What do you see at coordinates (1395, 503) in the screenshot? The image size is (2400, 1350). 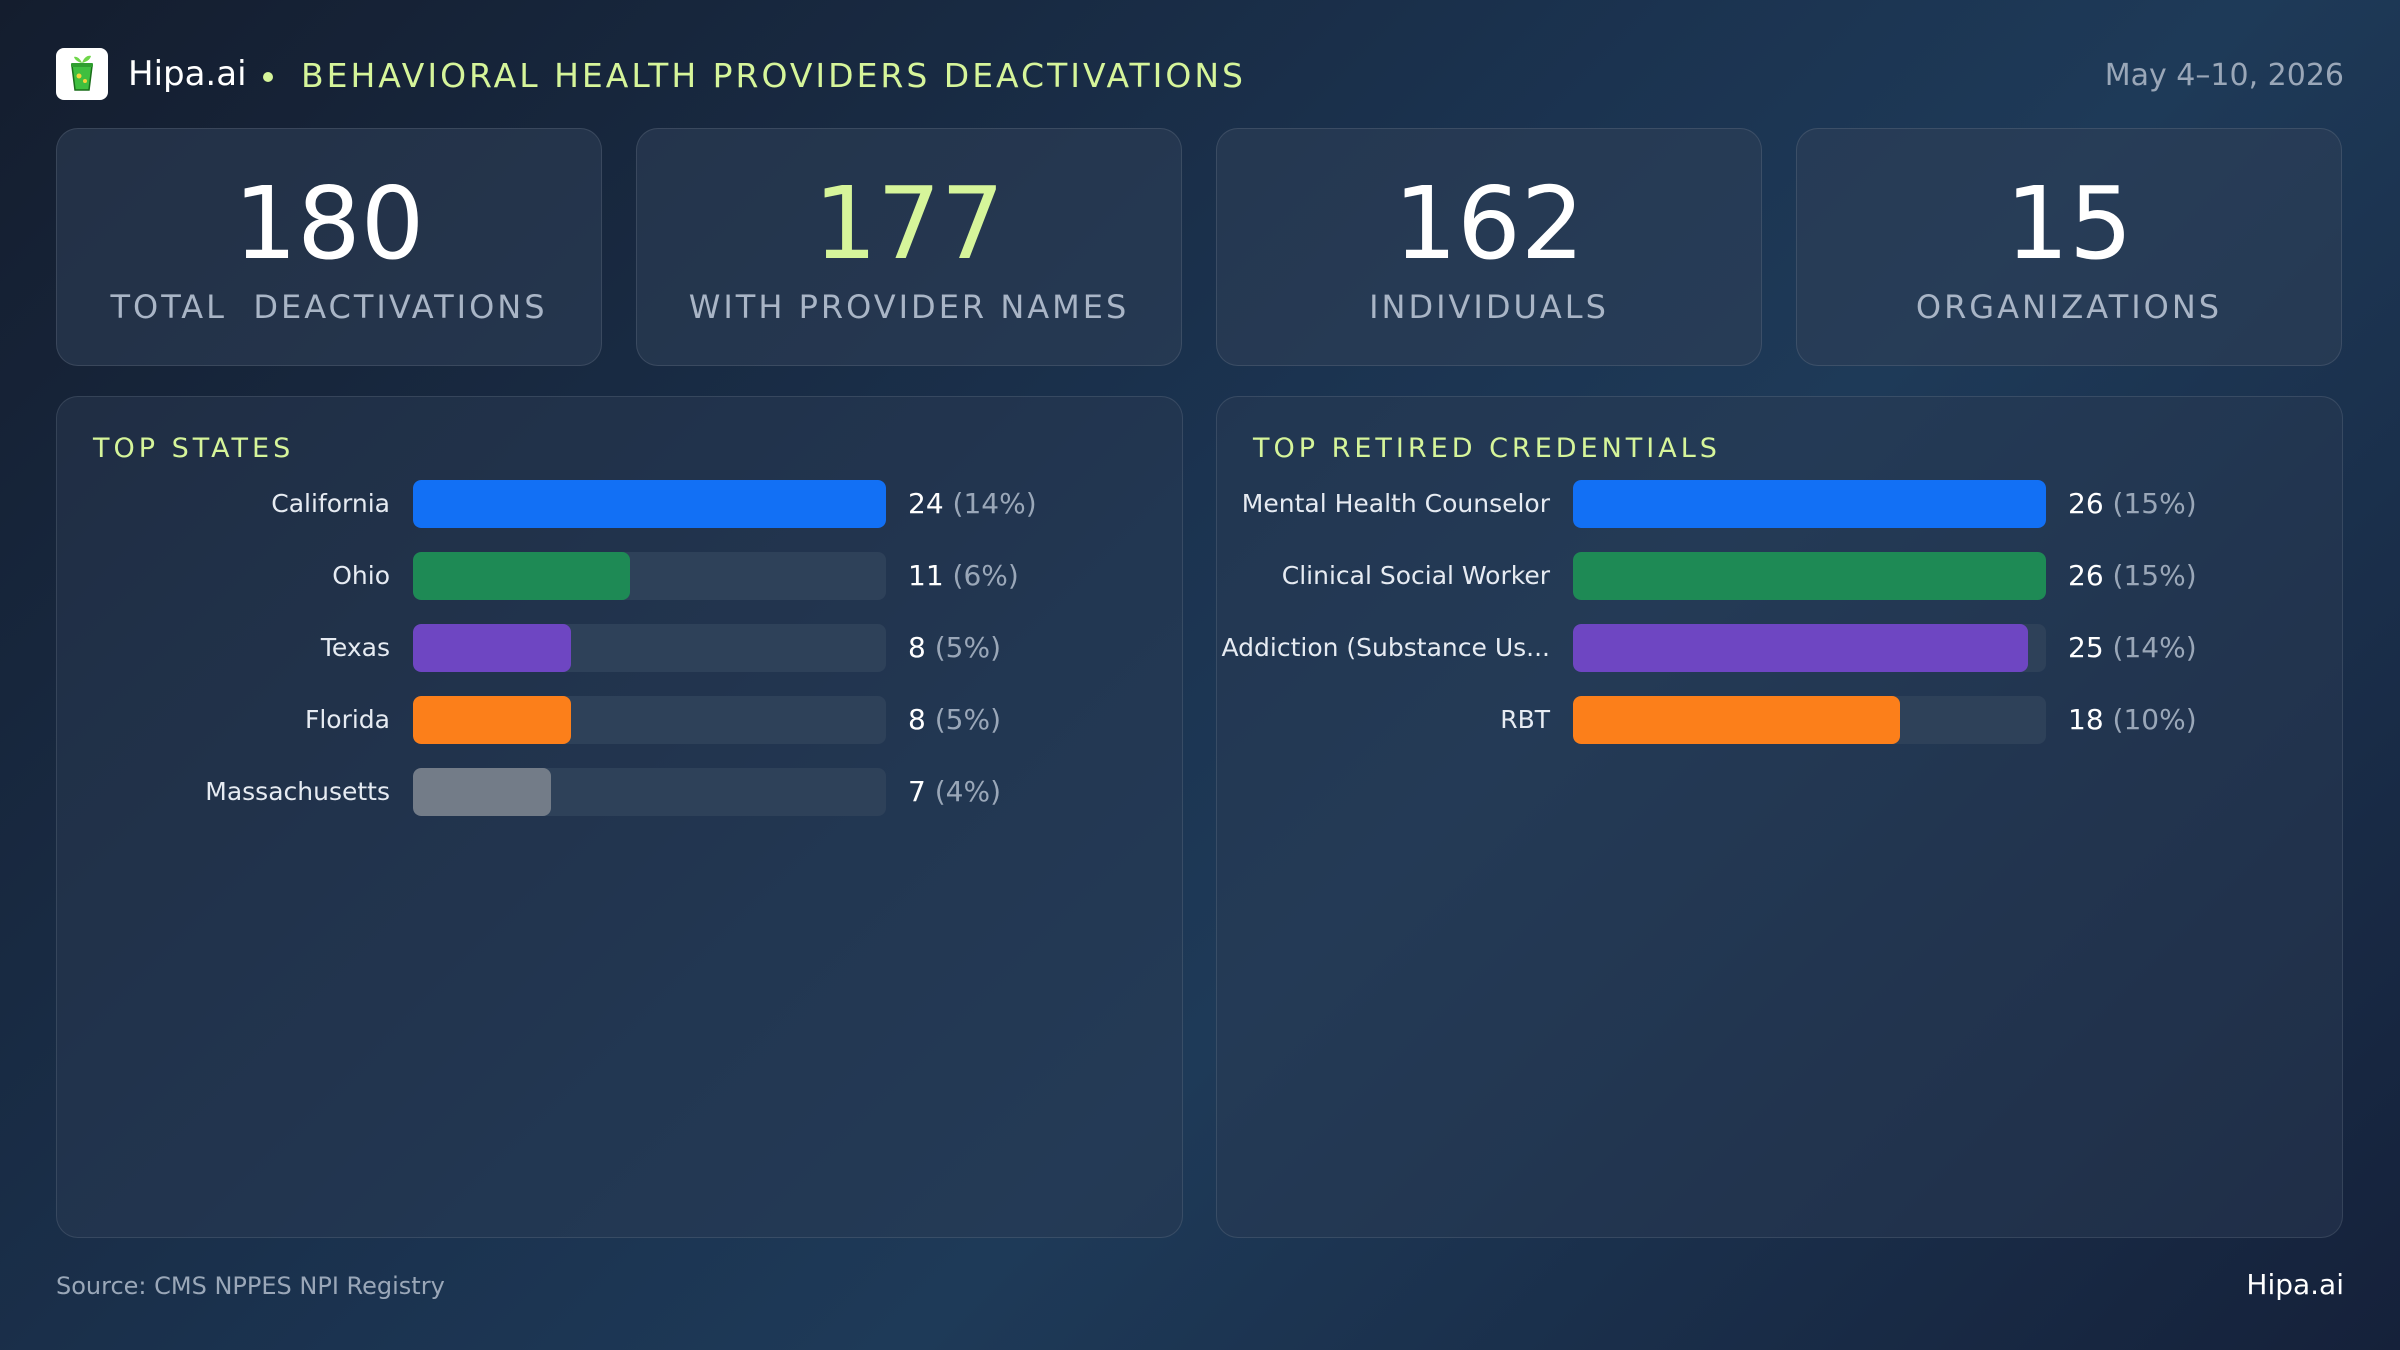 I see `bar-category-label: Mental Health Counselor` at bounding box center [1395, 503].